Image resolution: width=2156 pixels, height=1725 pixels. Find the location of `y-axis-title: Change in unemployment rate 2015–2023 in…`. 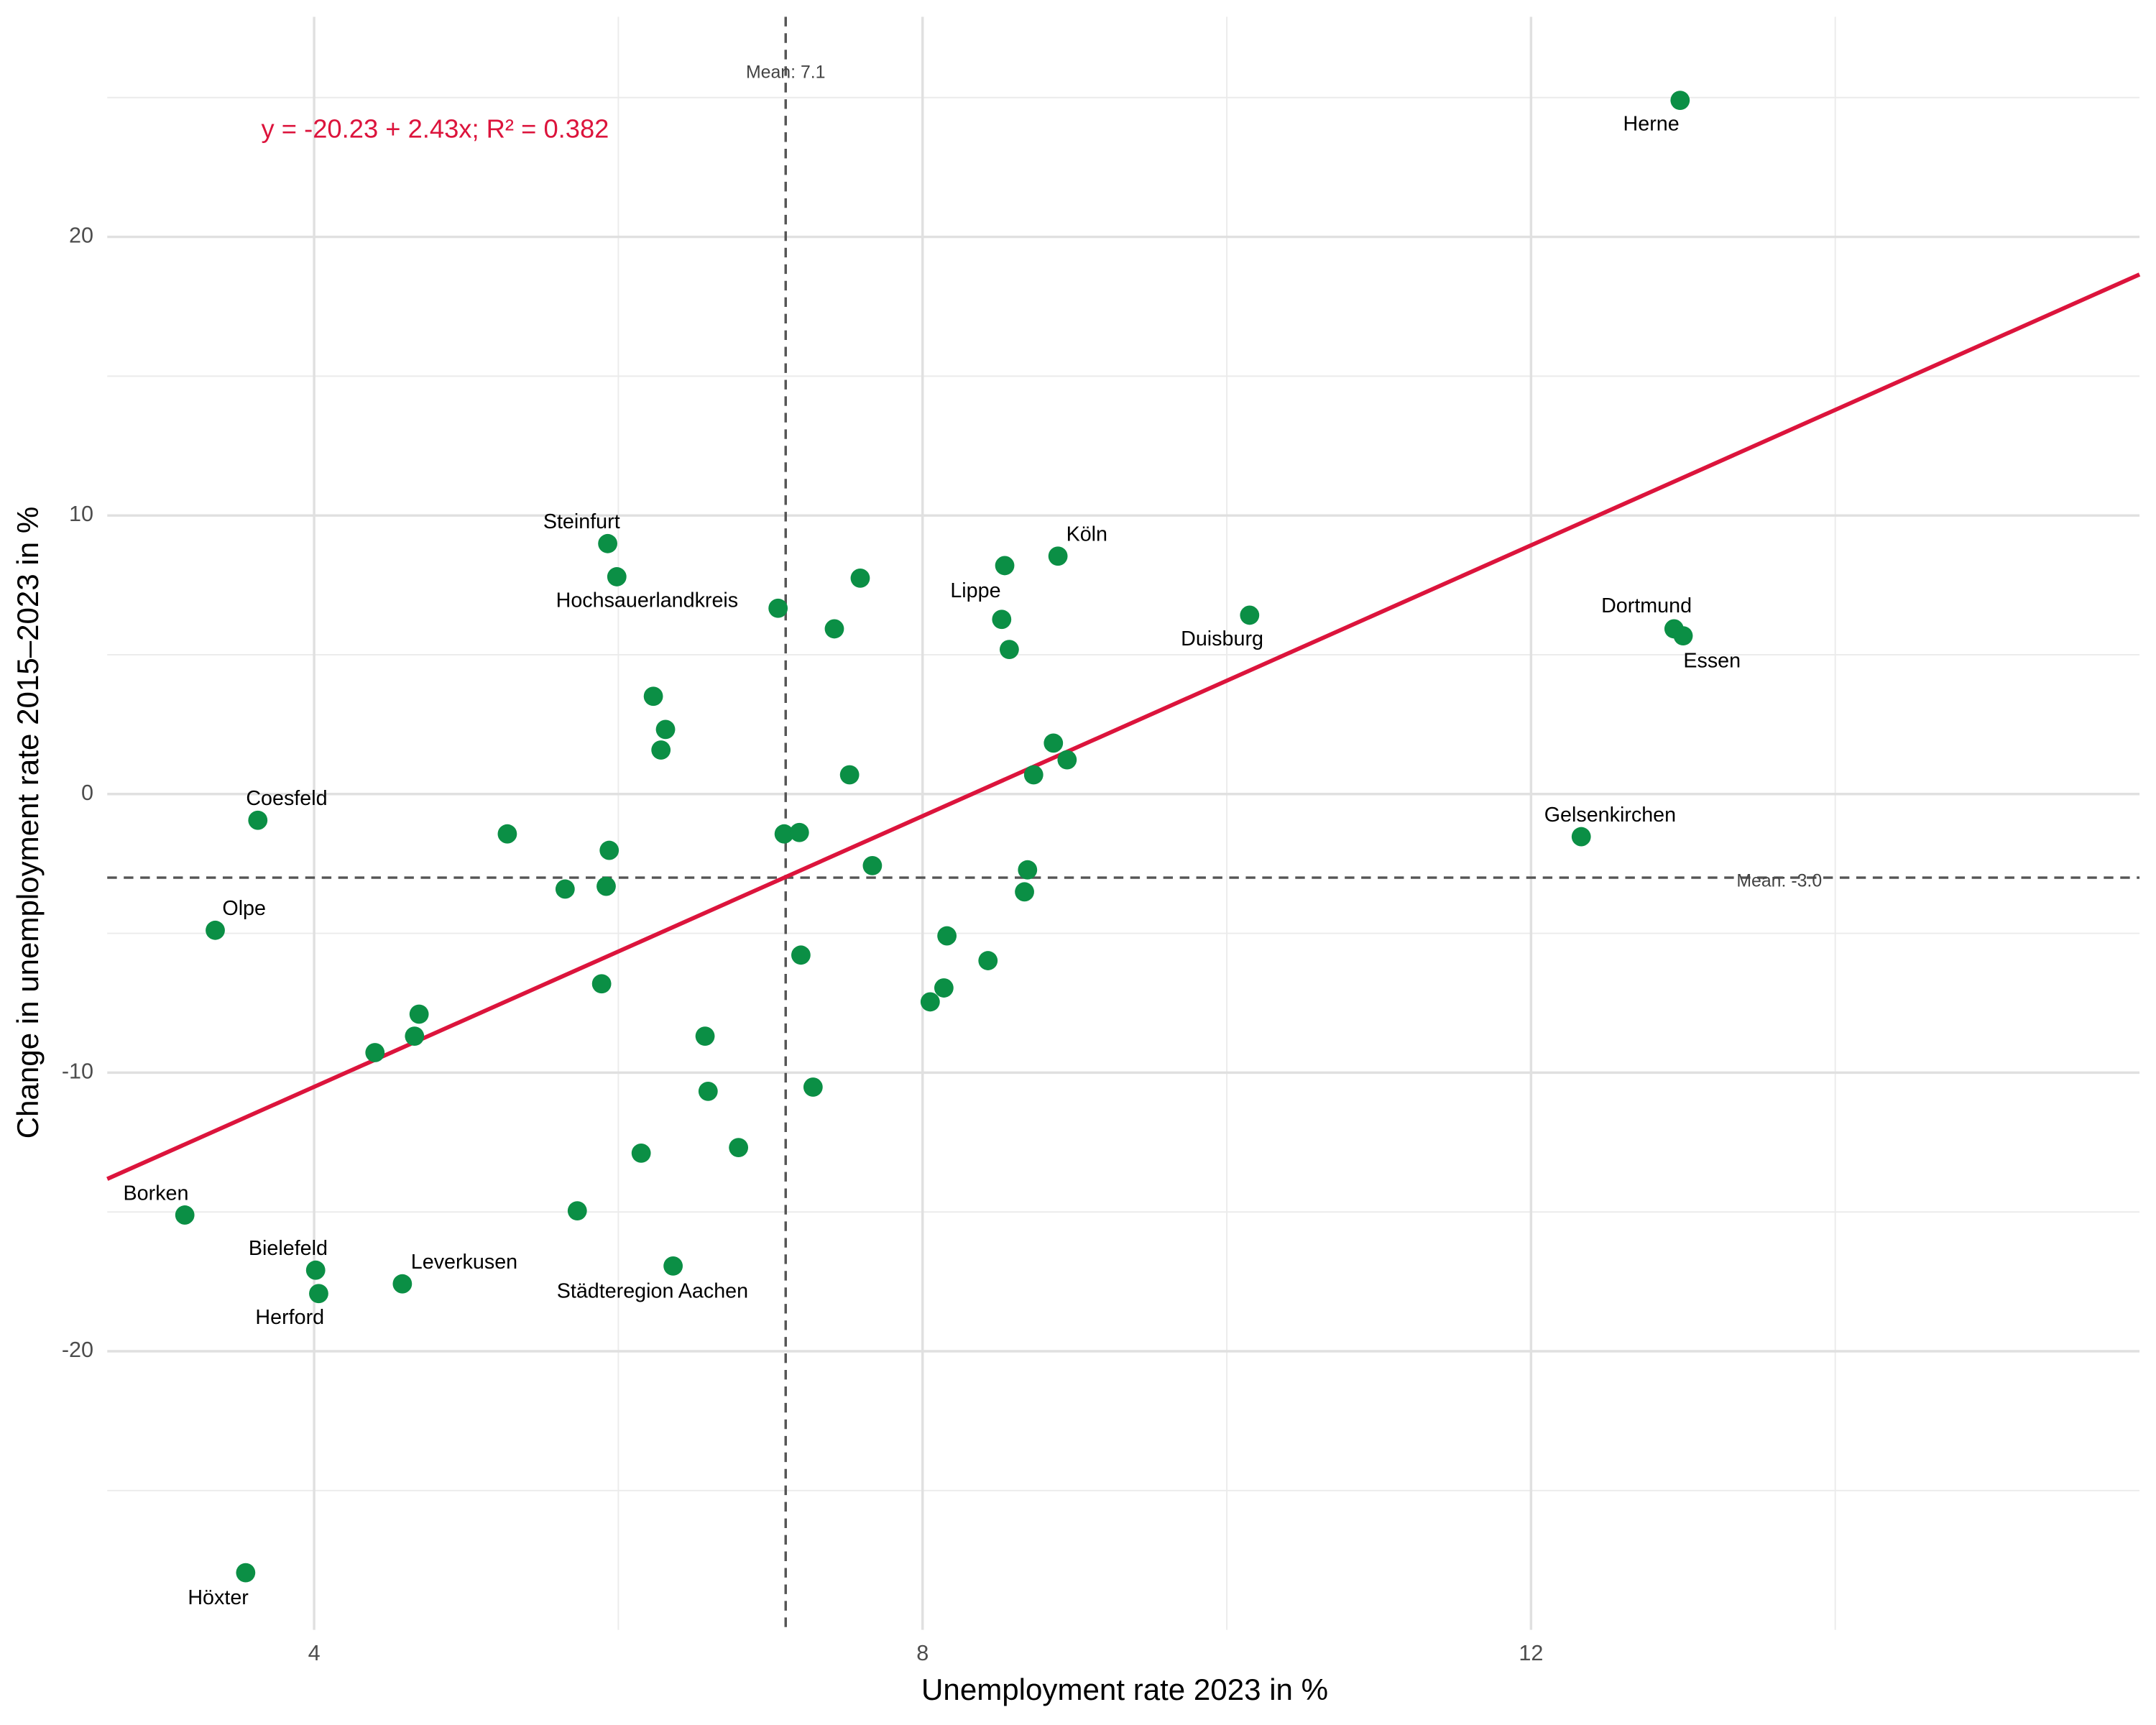

y-axis-title: Change in unemployment rate 2015–2023 in… is located at coordinates (28, 823).